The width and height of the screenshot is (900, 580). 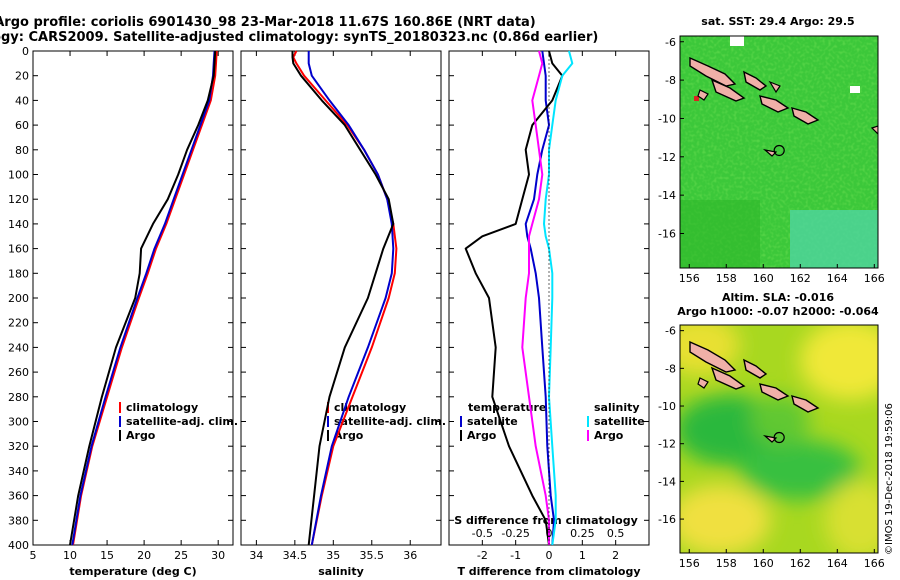 I want to click on legend-climatology-label: climatology, so click(x=162, y=407).